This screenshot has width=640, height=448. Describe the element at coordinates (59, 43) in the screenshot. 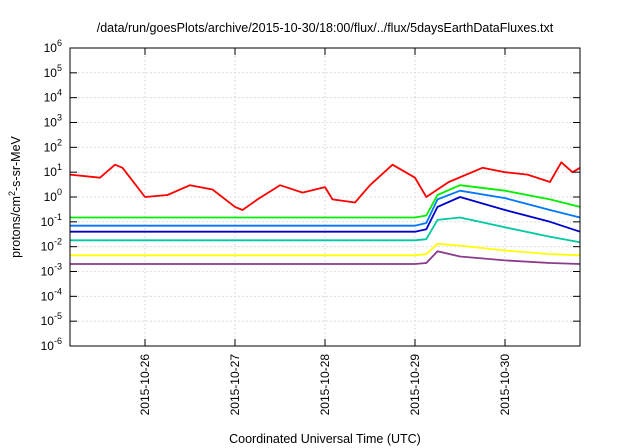

I see `y-tick-exponent: 6` at that location.